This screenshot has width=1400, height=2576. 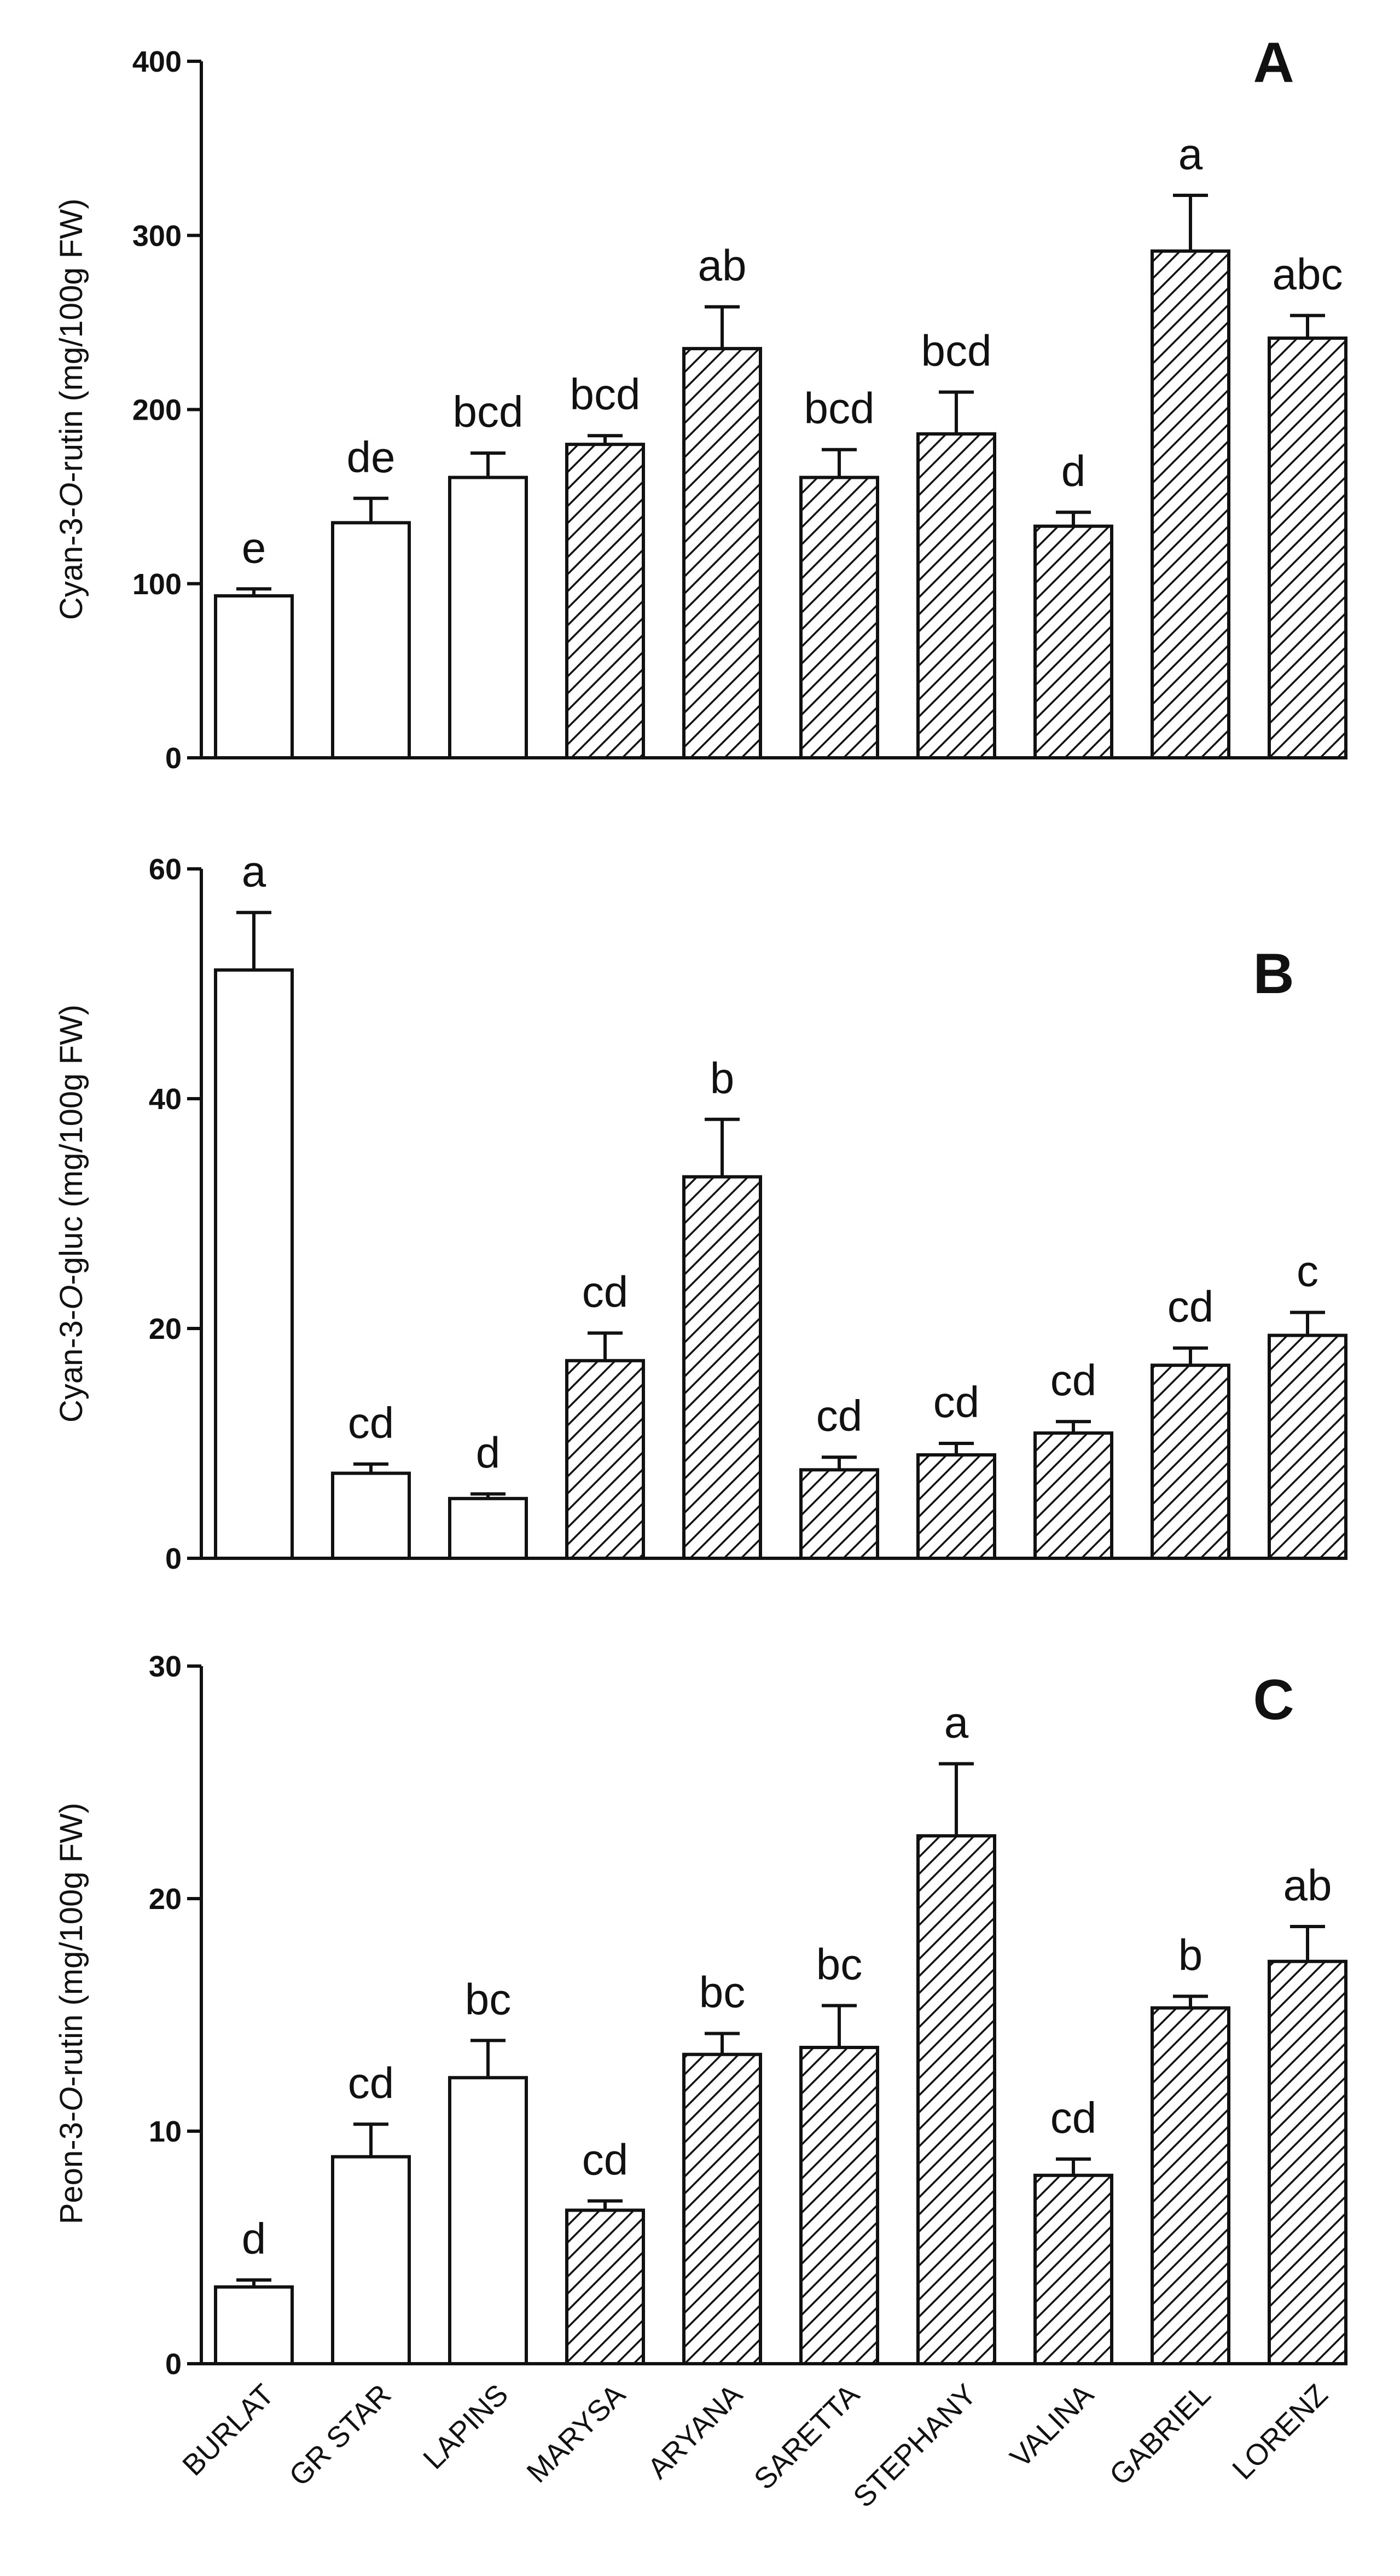 What do you see at coordinates (71, 1214) in the screenshot?
I see `y-axis-title: Cyan-3-O-gluc (mg/100g FW)` at bounding box center [71, 1214].